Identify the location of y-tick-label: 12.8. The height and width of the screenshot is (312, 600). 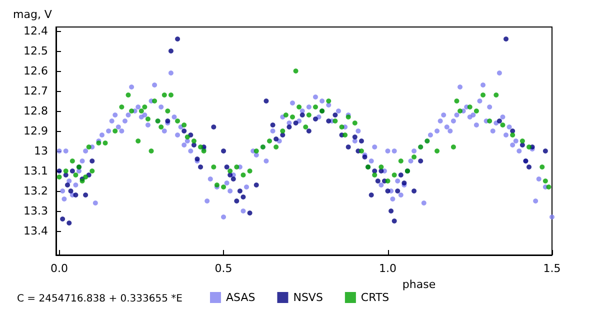
(36, 111).